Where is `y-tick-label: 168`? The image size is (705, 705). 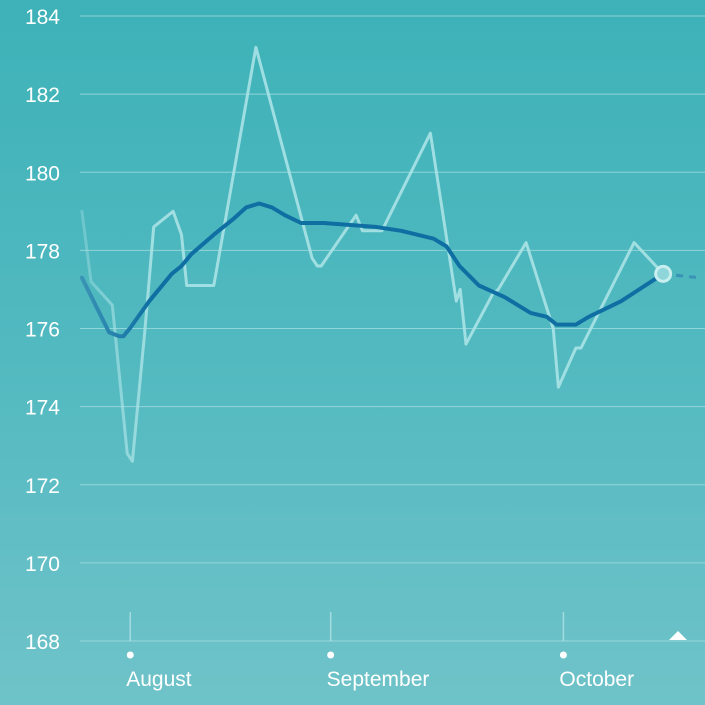
y-tick-label: 168 is located at coordinates (42, 642).